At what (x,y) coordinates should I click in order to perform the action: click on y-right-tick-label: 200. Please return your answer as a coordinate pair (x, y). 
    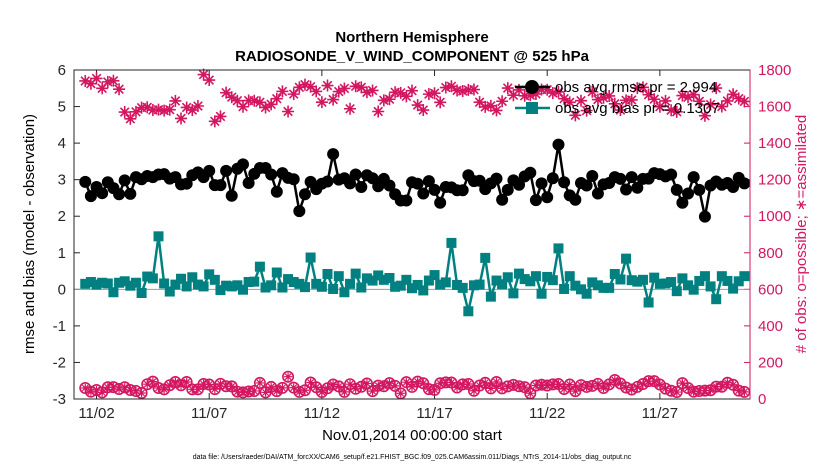
    Looking at the image, I should click on (770, 362).